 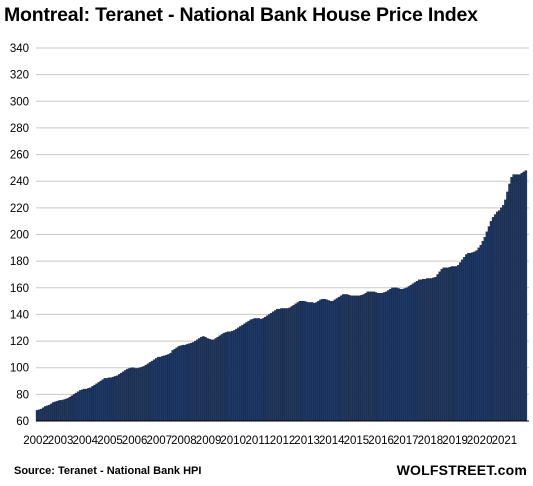 What do you see at coordinates (19, 102) in the screenshot?
I see `y-tick-label-300: 300` at bounding box center [19, 102].